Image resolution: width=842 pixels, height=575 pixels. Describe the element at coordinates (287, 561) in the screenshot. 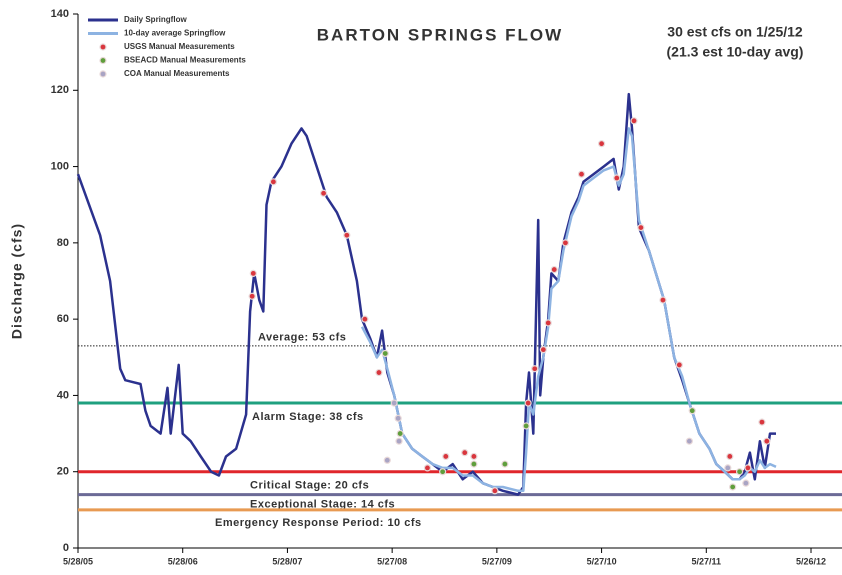

I see `x-tick-label: 5/28/07` at that location.